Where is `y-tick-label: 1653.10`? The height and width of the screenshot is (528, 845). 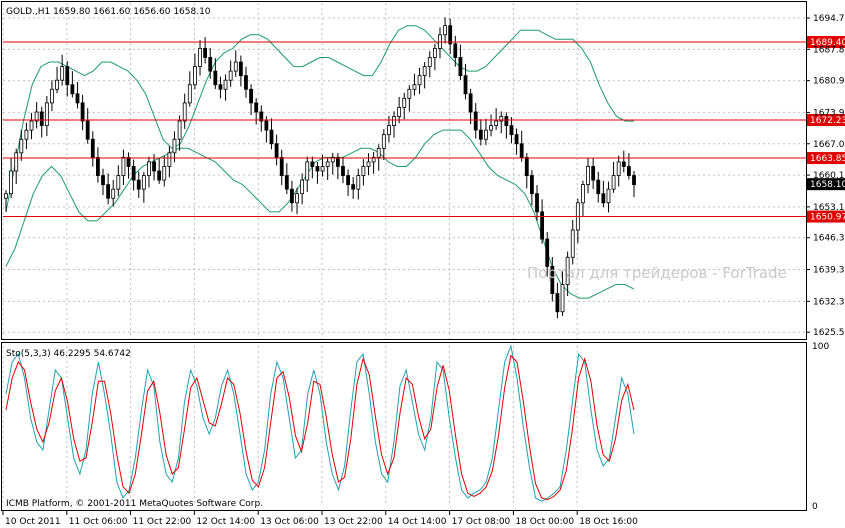
y-tick-label: 1653.10 is located at coordinates (829, 208).